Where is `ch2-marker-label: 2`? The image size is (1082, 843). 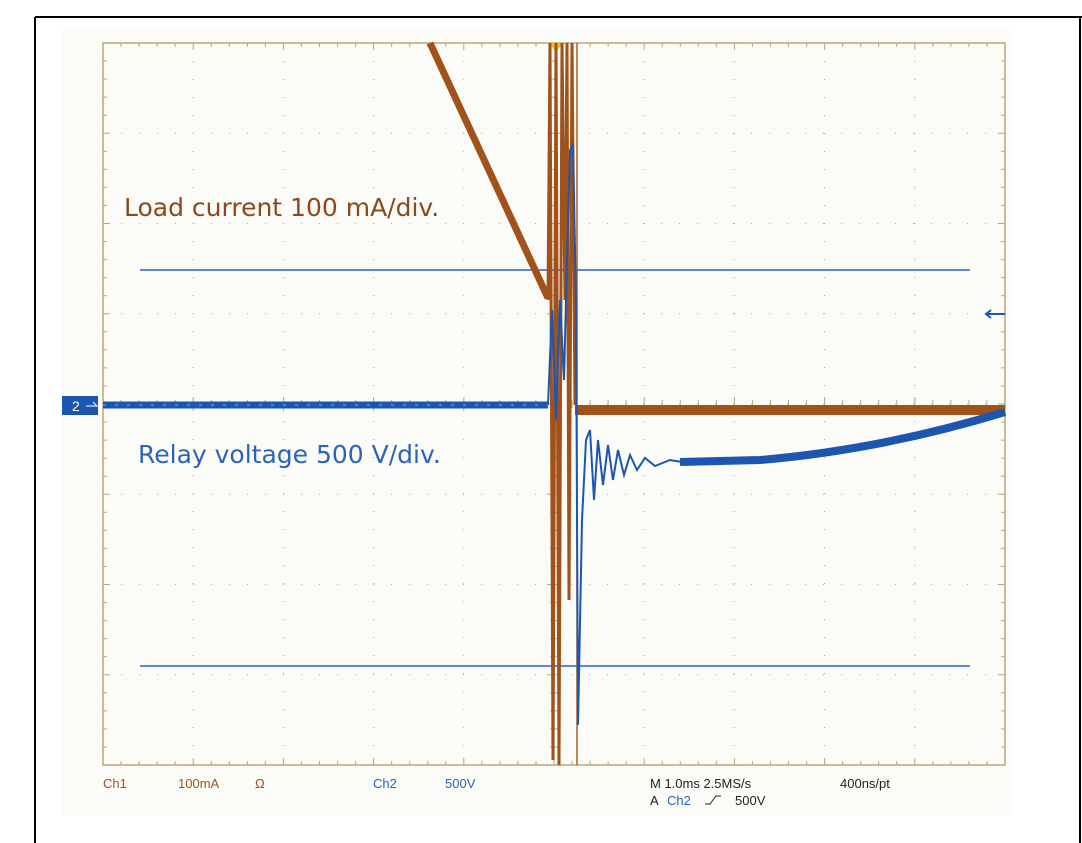 ch2-marker-label: 2 is located at coordinates (76, 406).